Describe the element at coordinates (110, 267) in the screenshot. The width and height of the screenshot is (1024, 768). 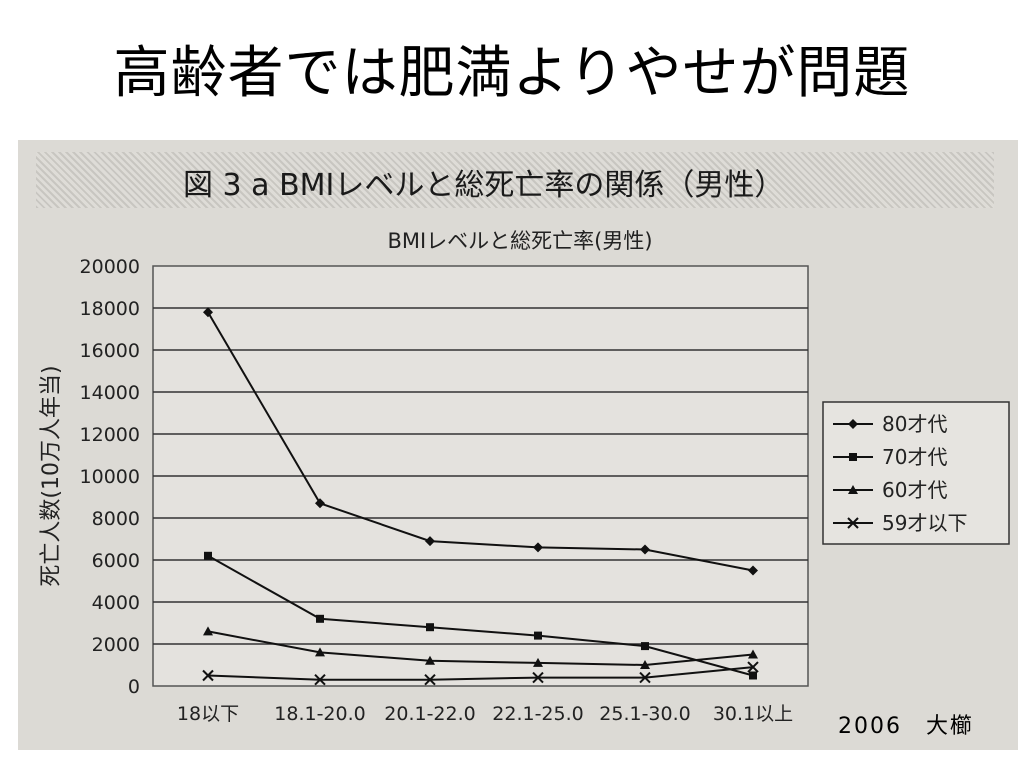
I see `y-tick-label: 20000` at that location.